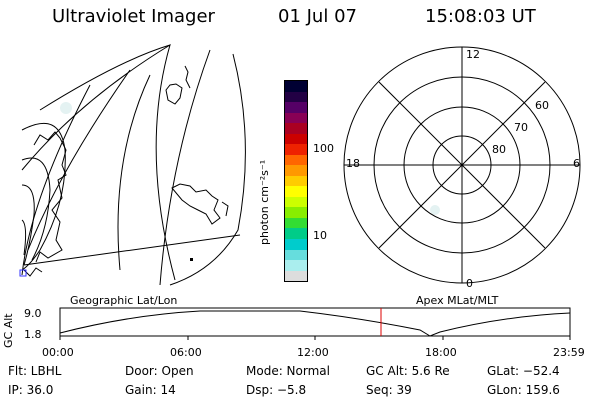  What do you see at coordinates (288, 371) in the screenshot?
I see `mode-status: Mode: Normal` at bounding box center [288, 371].